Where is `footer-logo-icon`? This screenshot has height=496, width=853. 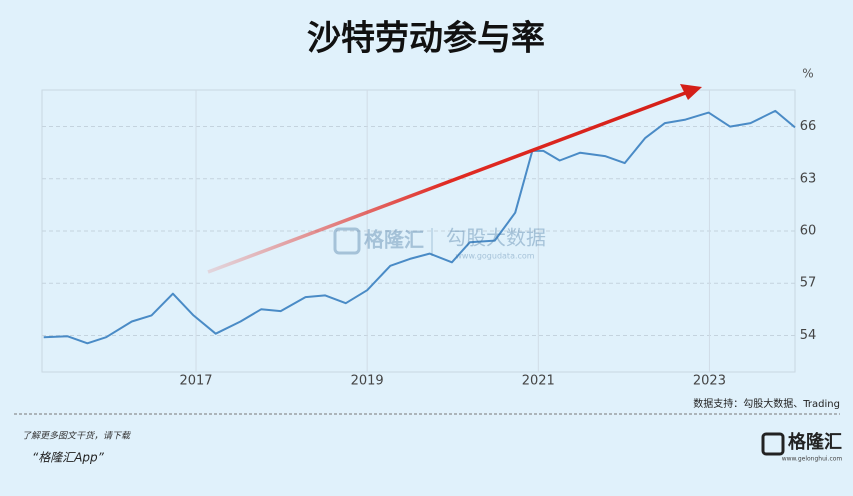 footer-logo-icon is located at coordinates (773, 444).